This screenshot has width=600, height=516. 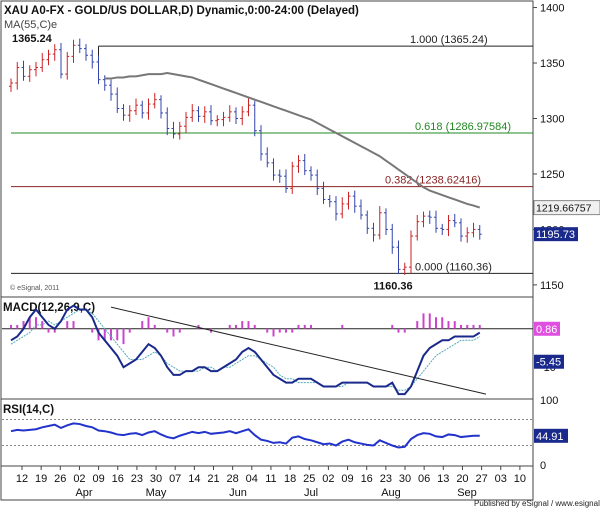 What do you see at coordinates (311, 493) in the screenshot?
I see `x-month-label: Jul` at bounding box center [311, 493].